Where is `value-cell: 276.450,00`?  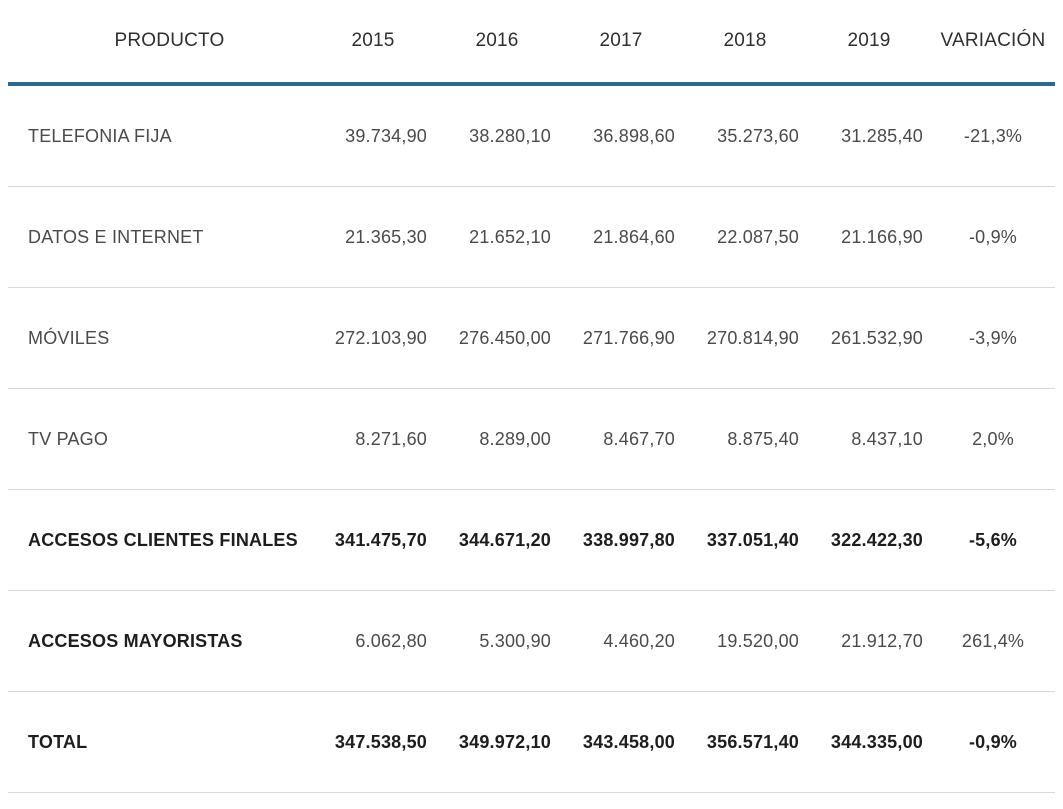 value-cell: 276.450,00 is located at coordinates (497, 338).